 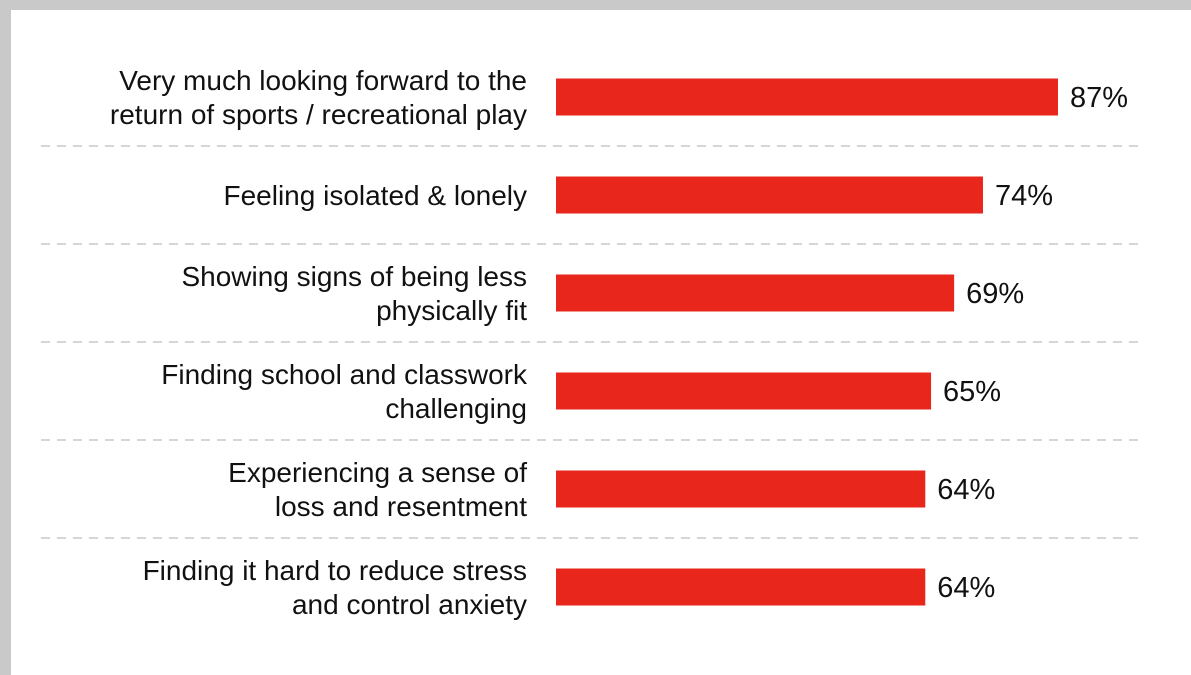 What do you see at coordinates (344, 391) in the screenshot?
I see `category-label-4: Finding school and classwork challenging` at bounding box center [344, 391].